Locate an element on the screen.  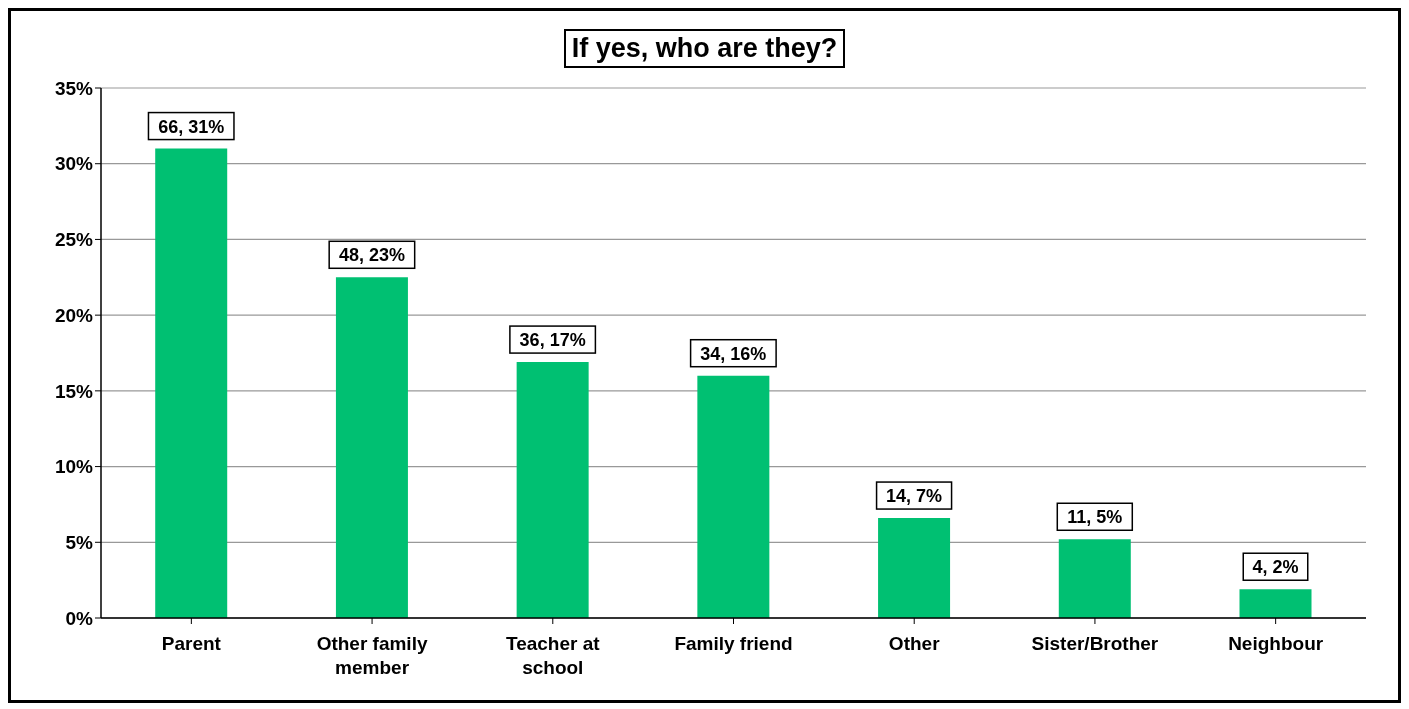
data-label: 11, 5% is located at coordinates (1095, 517).